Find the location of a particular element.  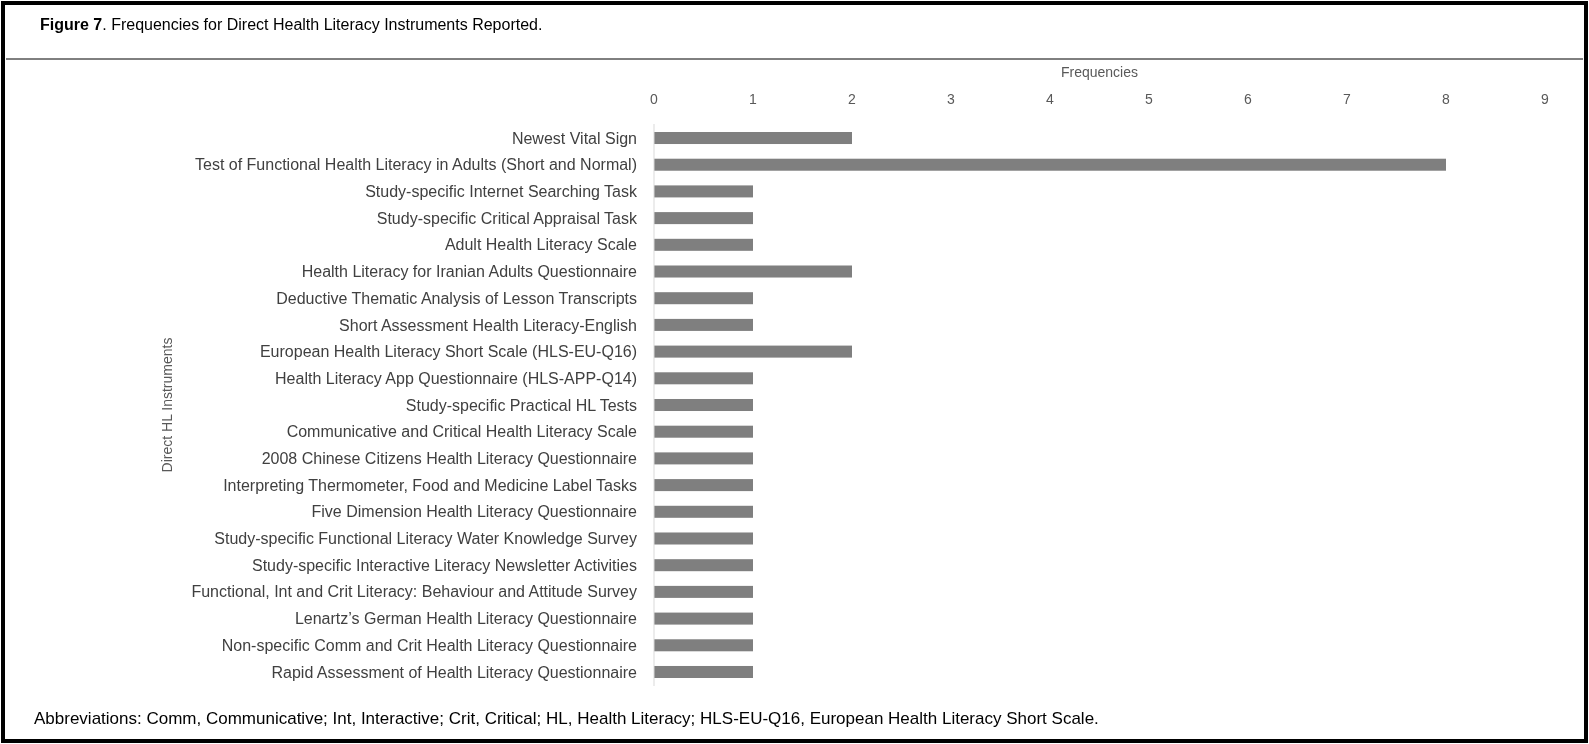

text: Figure 7. Frequencies for Direct Health Literacy Instruments Reported. is located at coordinates (291, 24).